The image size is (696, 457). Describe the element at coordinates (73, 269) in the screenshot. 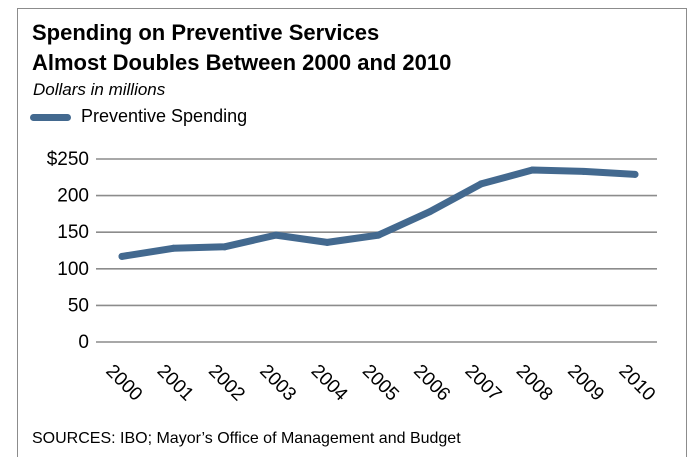

I see `y-tick-label: 100` at that location.